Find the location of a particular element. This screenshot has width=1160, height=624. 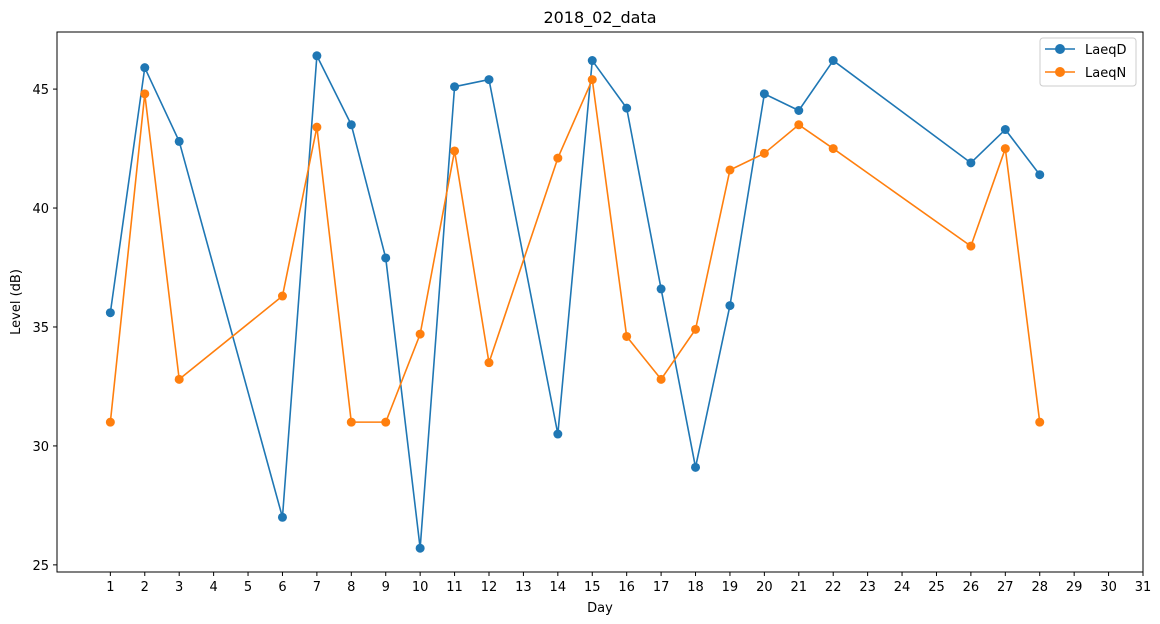

x-axis-label: Day is located at coordinates (600, 608).